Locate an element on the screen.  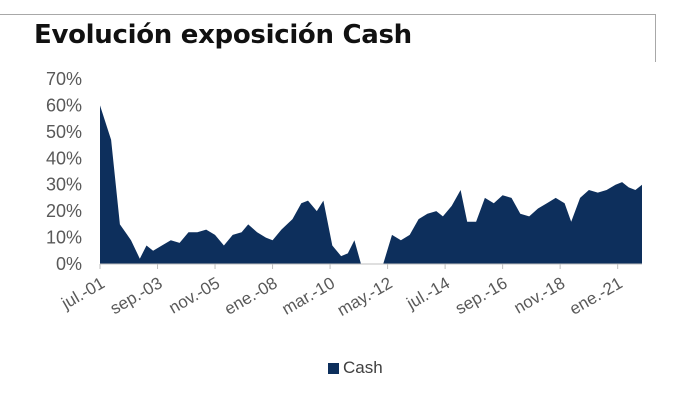
y-axis-ticks: 0% 10% 20% 30% 40% 50% 60% 70% is located at coordinates (64, 171).